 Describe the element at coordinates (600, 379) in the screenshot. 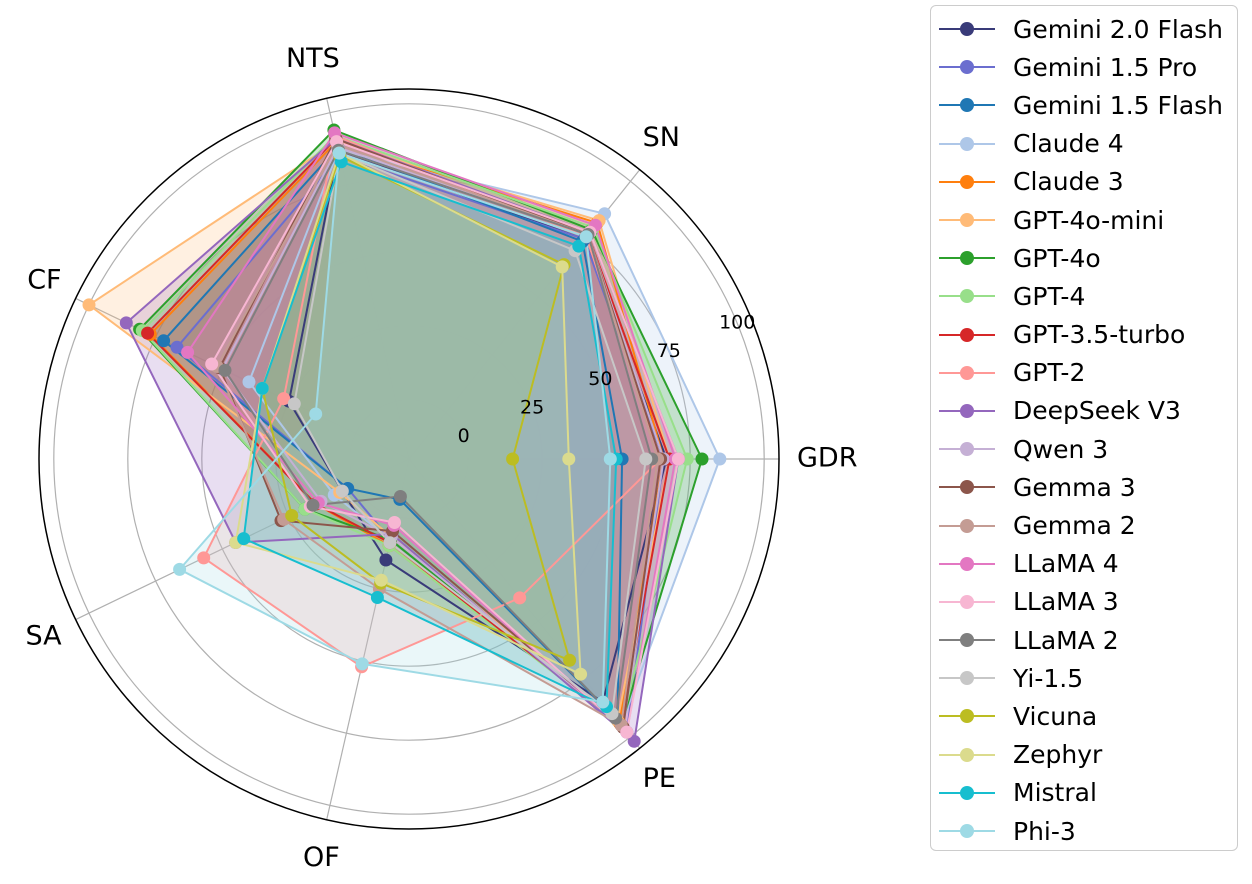

I see `radial-tick-label-50: 50` at that location.